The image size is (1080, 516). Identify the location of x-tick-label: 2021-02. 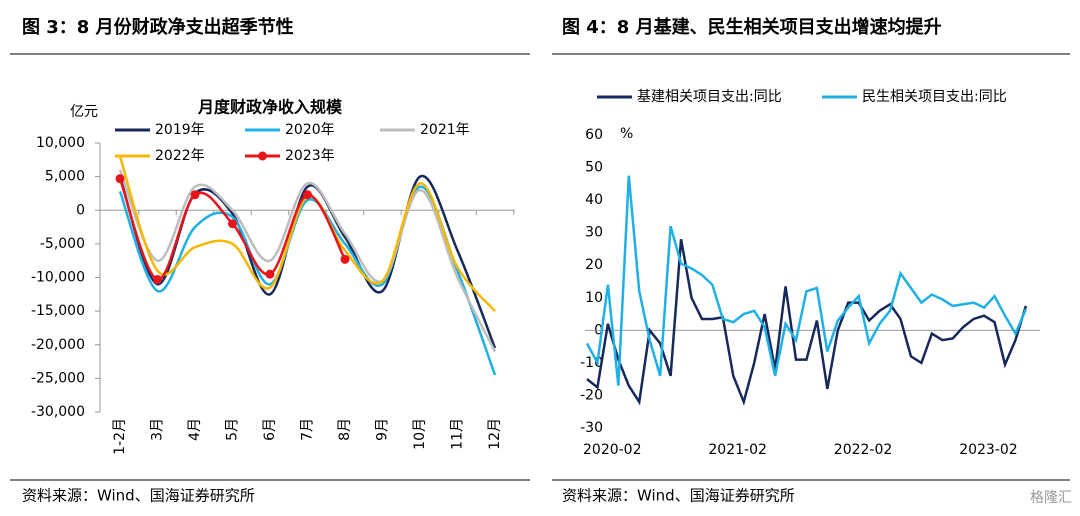
(737, 450).